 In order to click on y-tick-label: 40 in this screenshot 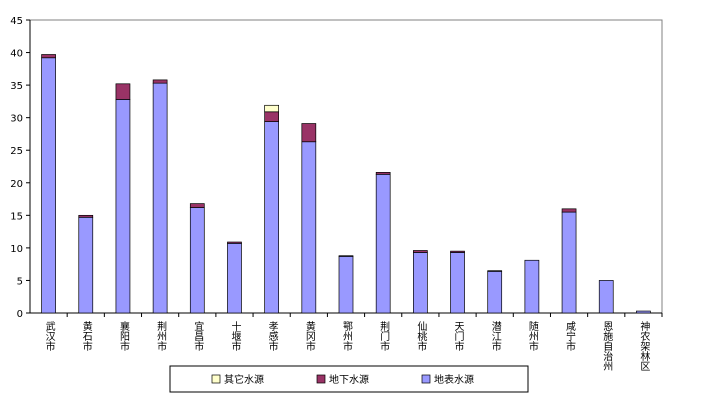, I will do `click(16, 54)`.